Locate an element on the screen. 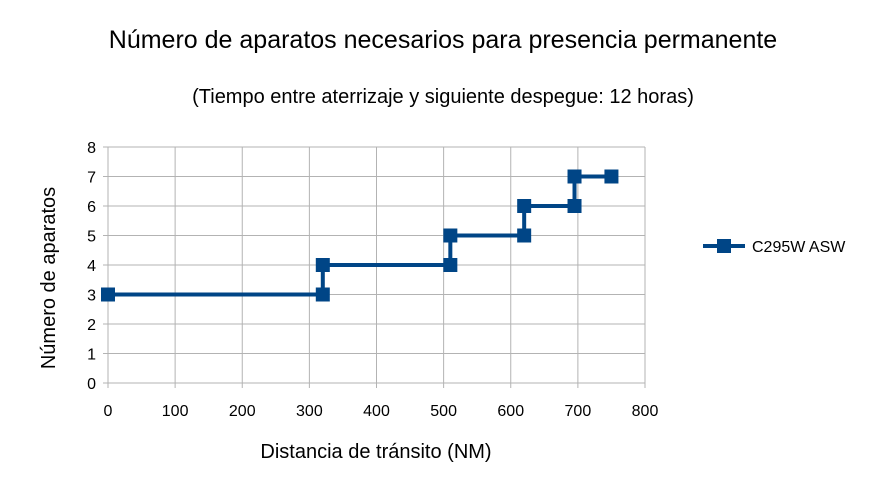  y-tick-label: 1 is located at coordinates (91, 355).